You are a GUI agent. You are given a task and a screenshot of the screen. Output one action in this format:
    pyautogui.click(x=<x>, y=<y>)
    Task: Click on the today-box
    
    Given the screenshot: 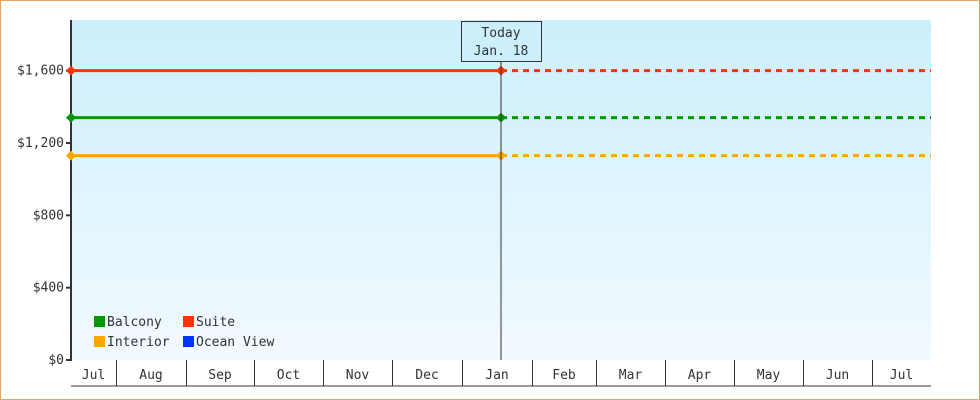 What is the action you would take?
    pyautogui.click(x=501, y=41)
    